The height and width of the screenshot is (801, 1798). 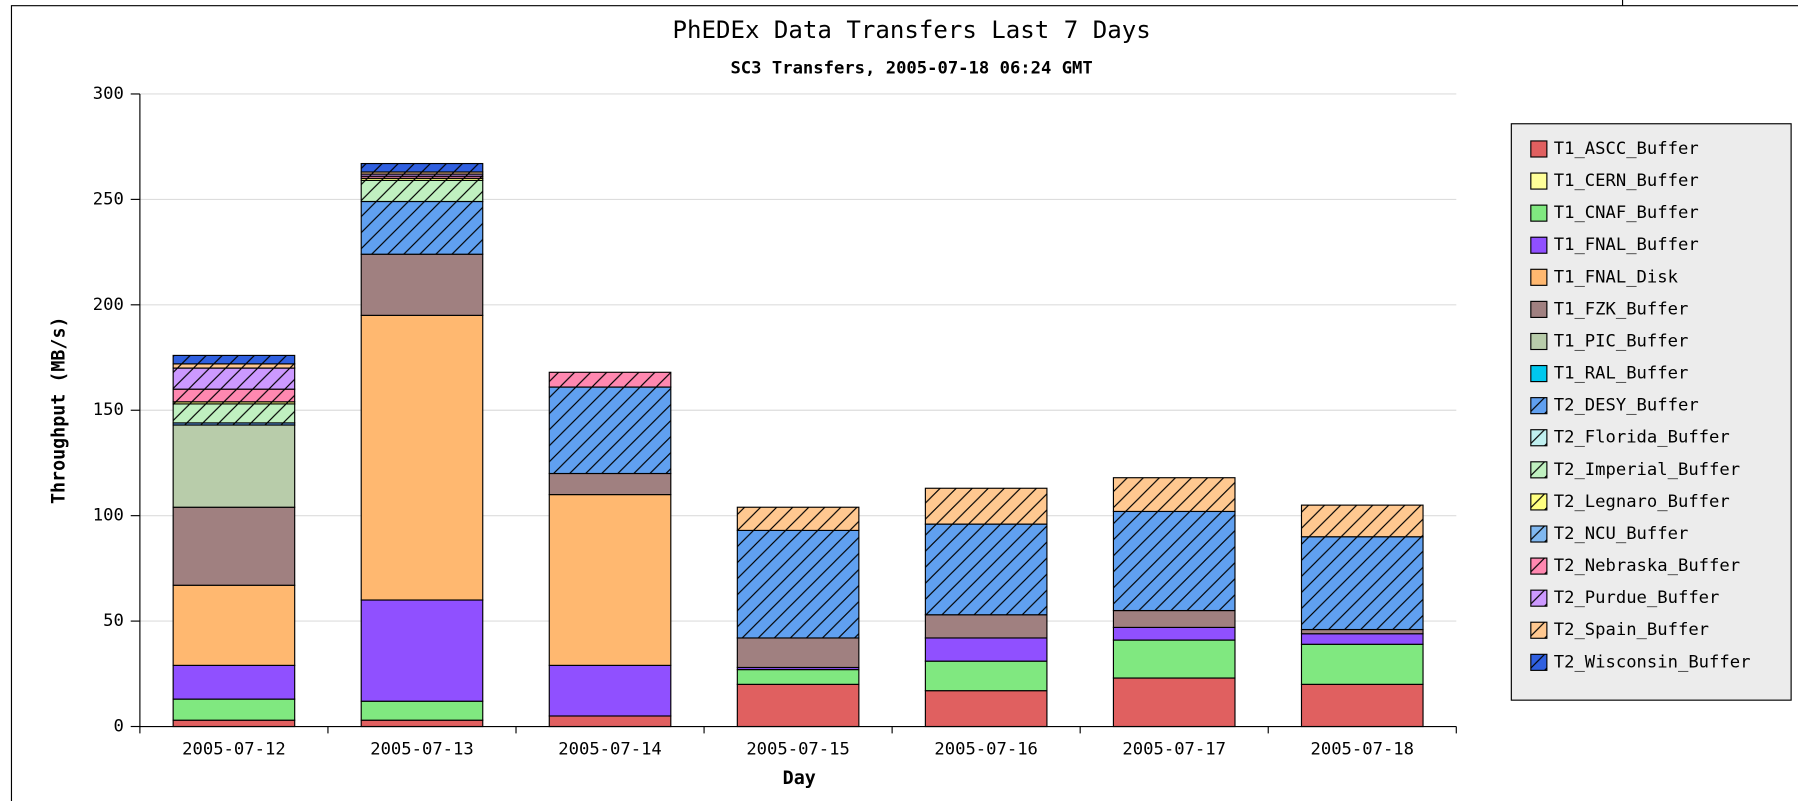 What do you see at coordinates (1647, 566) in the screenshot?
I see `legend-label: T2_Nebraska_Buffer` at bounding box center [1647, 566].